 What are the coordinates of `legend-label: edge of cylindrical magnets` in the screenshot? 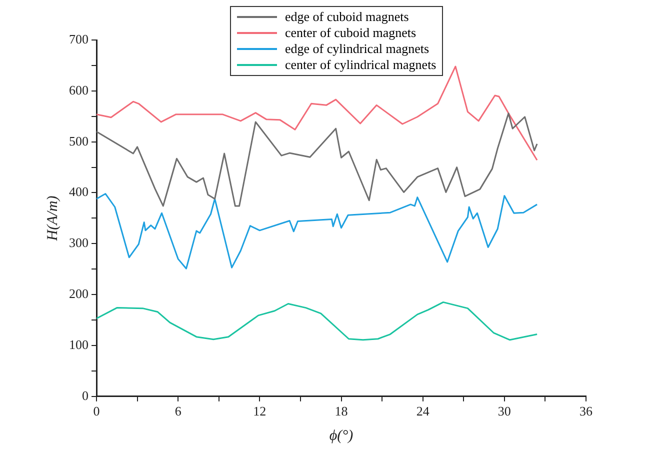 It's located at (357, 49).